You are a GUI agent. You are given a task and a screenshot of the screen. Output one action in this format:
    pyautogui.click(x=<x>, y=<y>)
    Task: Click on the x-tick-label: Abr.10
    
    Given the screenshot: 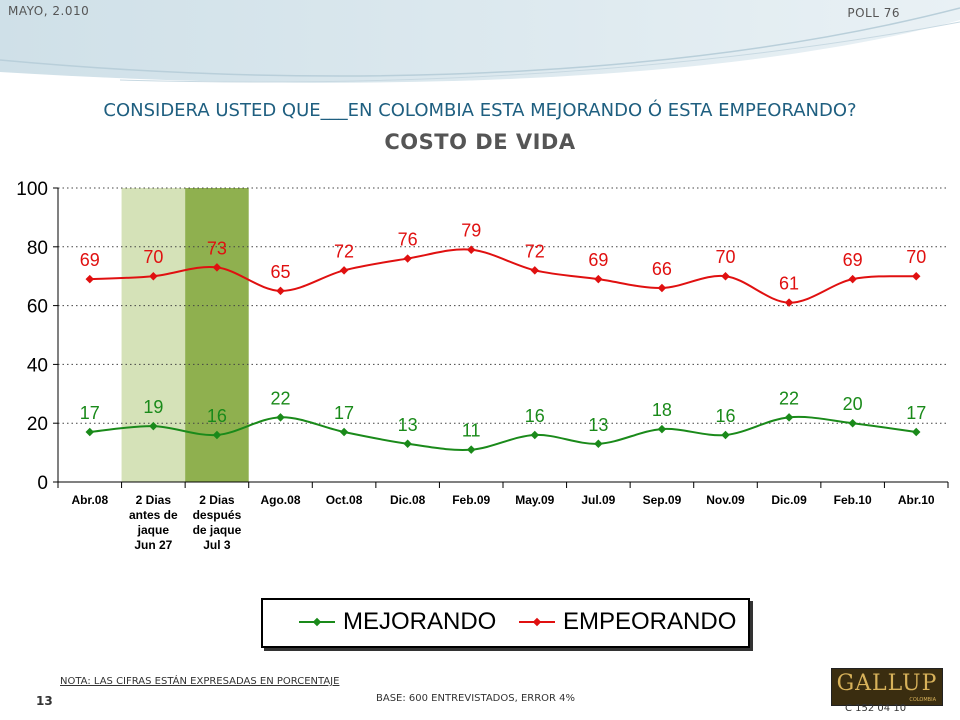 What is the action you would take?
    pyautogui.click(x=916, y=500)
    